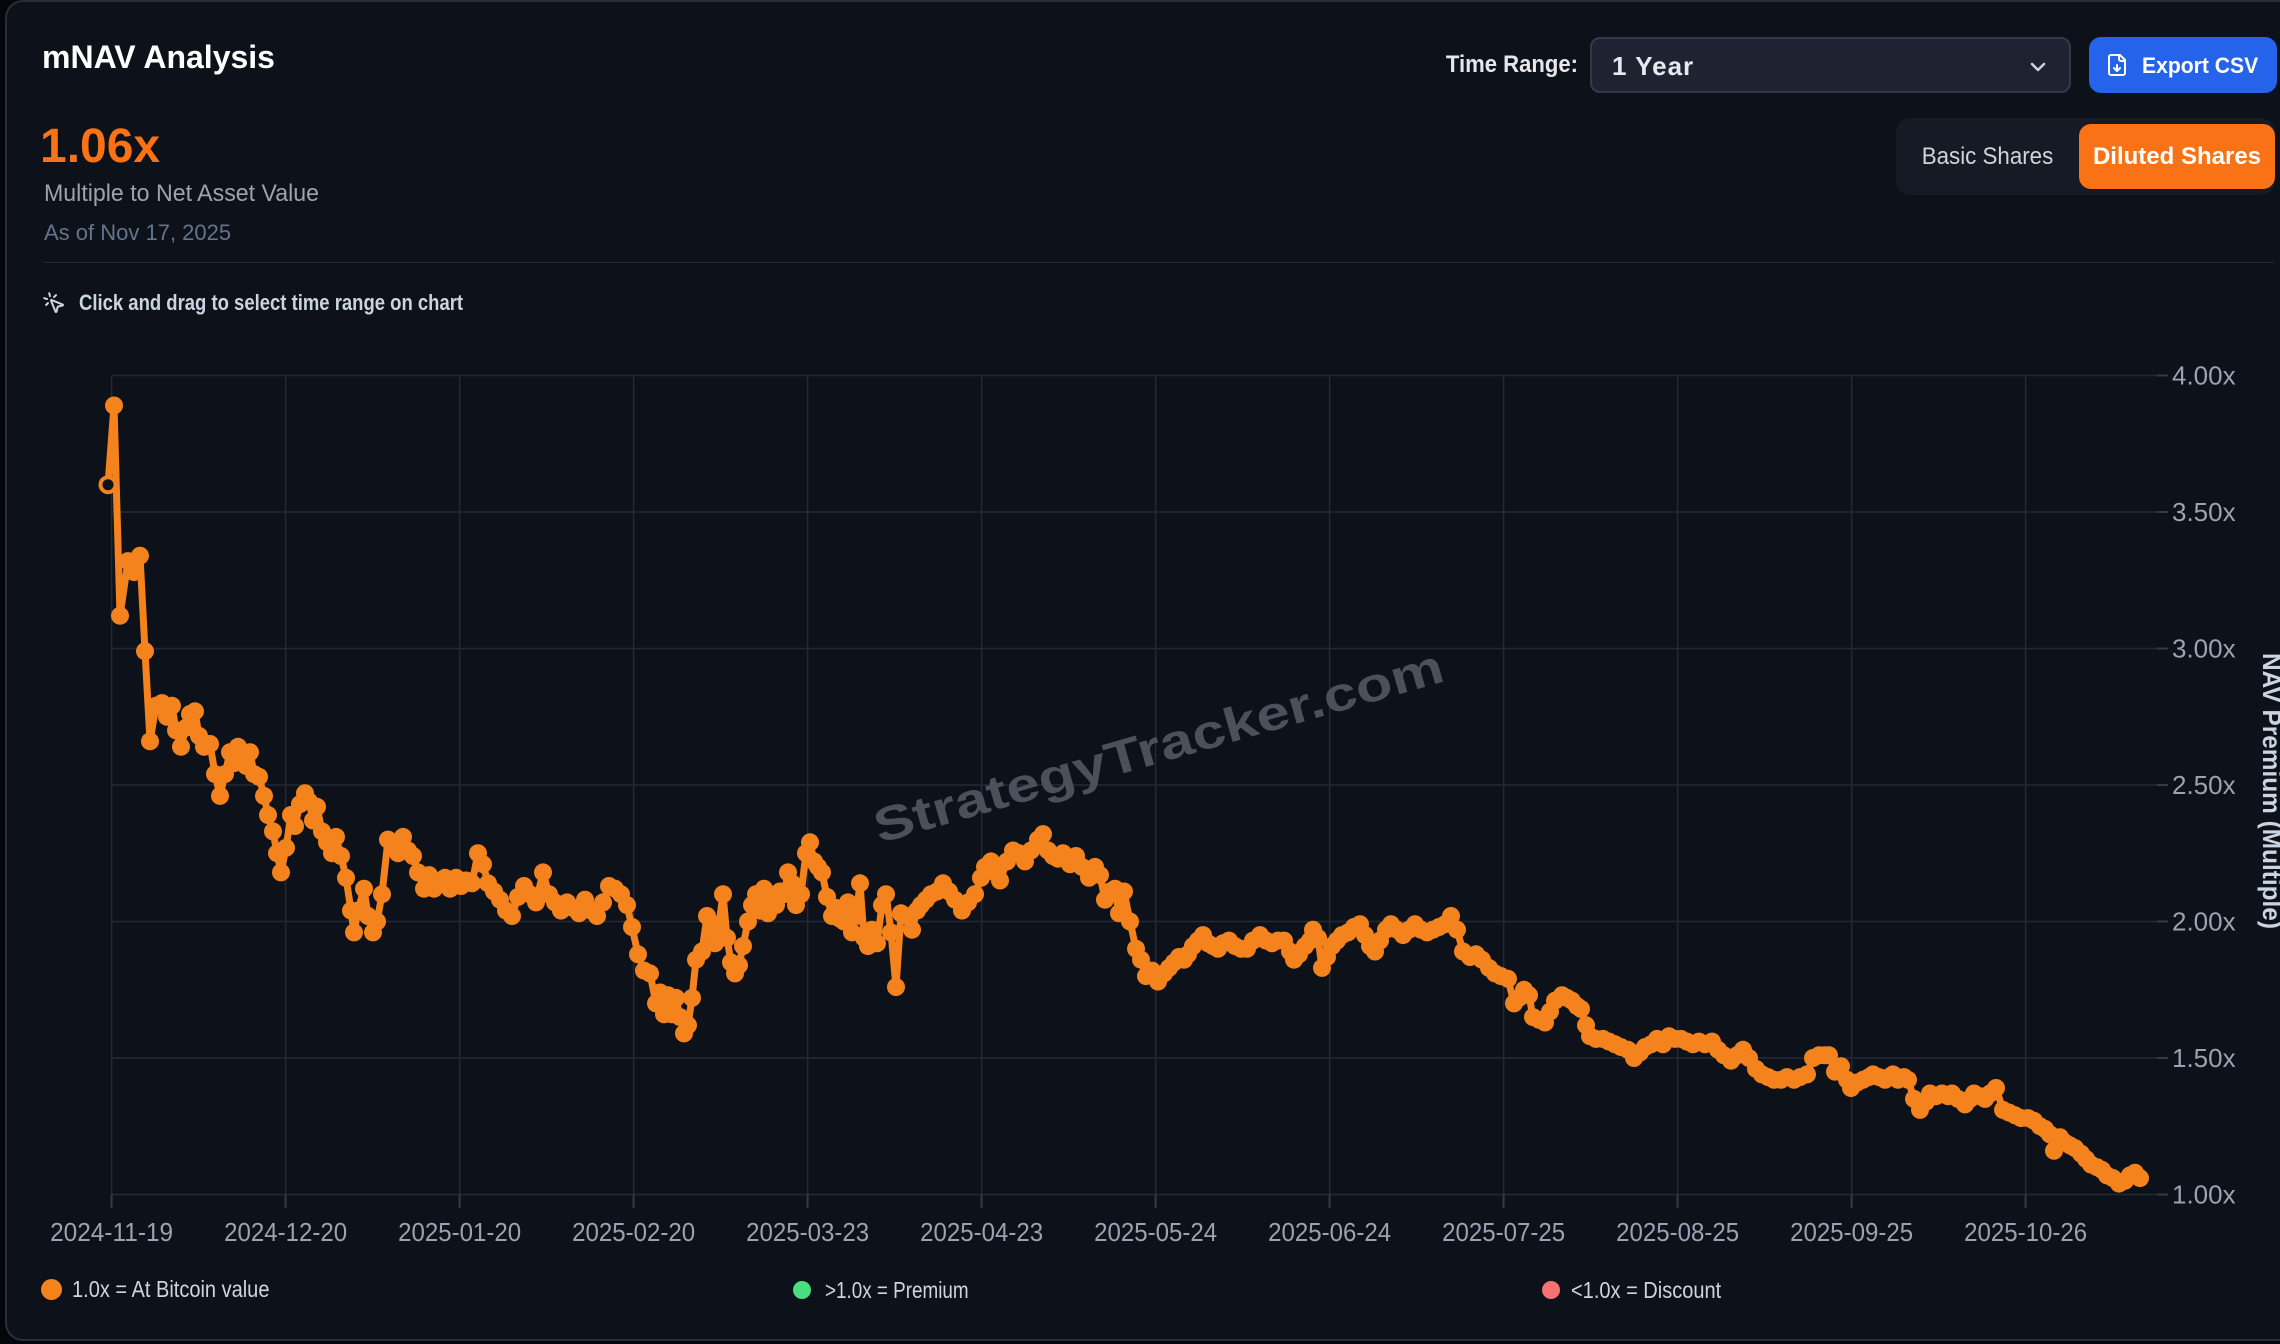 This screenshot has width=2280, height=1344. Describe the element at coordinates (2204, 1195) in the screenshot. I see `svg-text: 1.00x` at that location.